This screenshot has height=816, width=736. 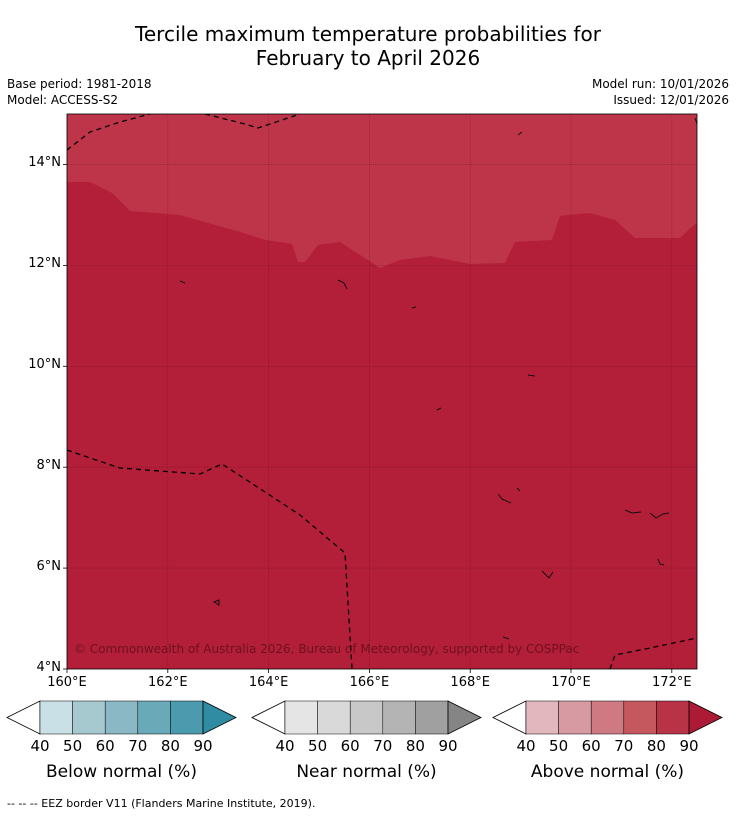 What do you see at coordinates (470, 682) in the screenshot?
I see `longitude-label: 168°E` at bounding box center [470, 682].